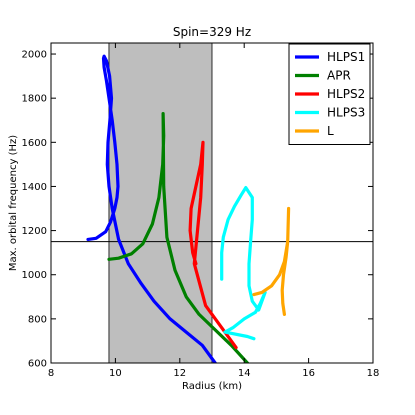  What do you see at coordinates (346, 113) in the screenshot?
I see `legend-label: HLPS3` at bounding box center [346, 113].